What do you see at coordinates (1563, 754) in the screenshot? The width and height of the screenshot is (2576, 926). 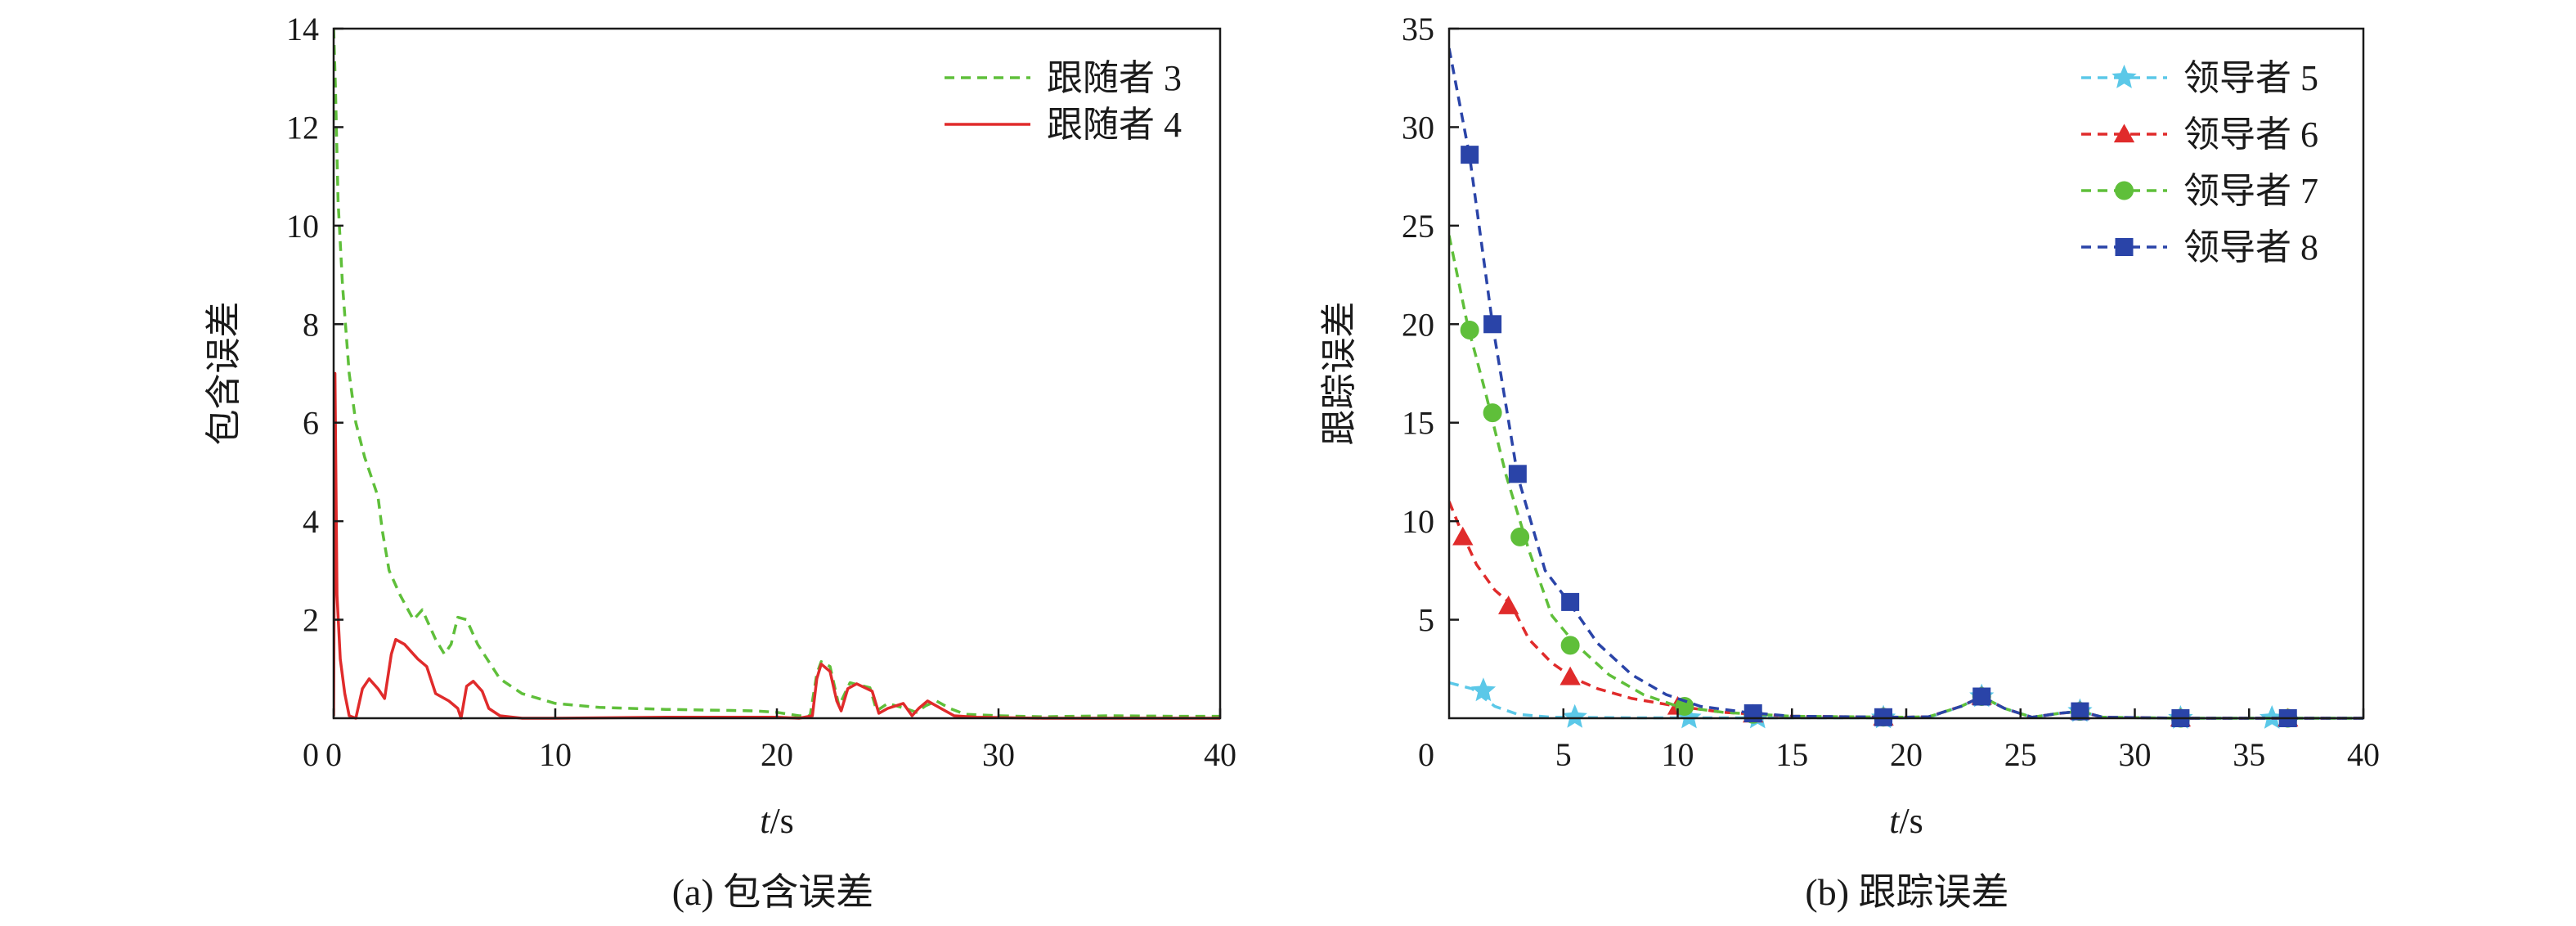 I see `x-tick-label: 5` at bounding box center [1563, 754].